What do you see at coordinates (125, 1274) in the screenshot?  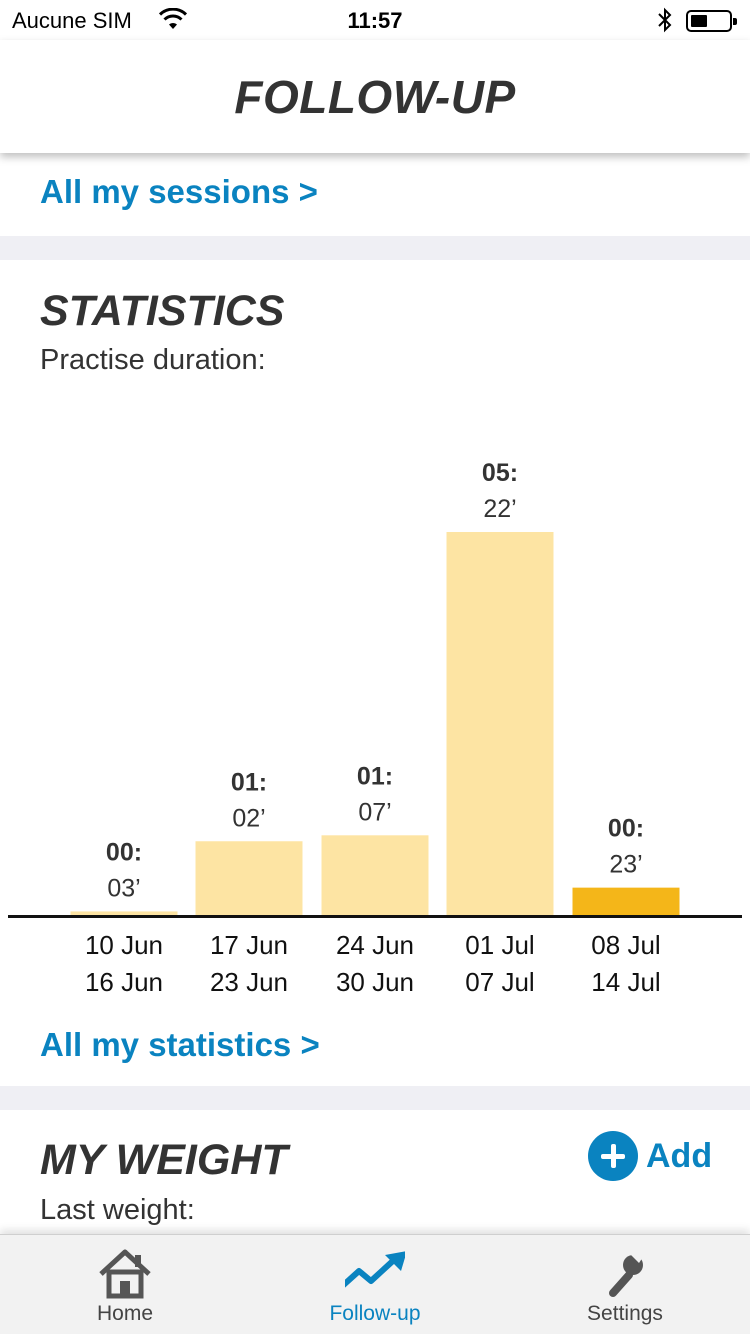 I see `home-icon` at bounding box center [125, 1274].